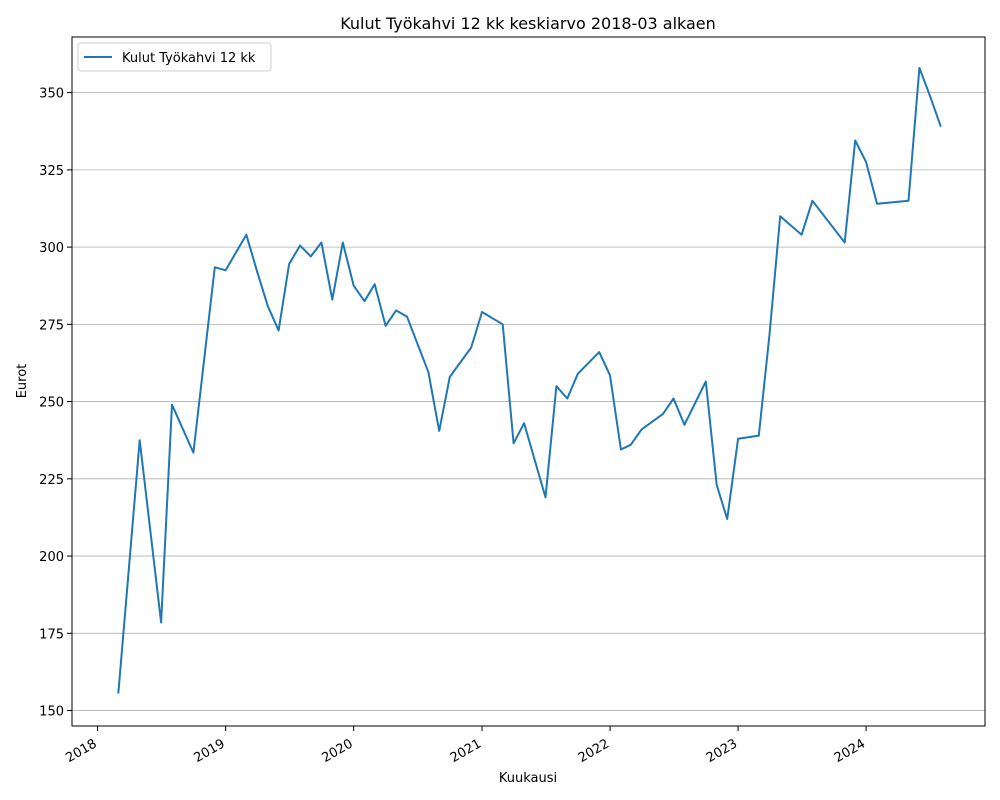  I want to click on legend-box, so click(174, 57).